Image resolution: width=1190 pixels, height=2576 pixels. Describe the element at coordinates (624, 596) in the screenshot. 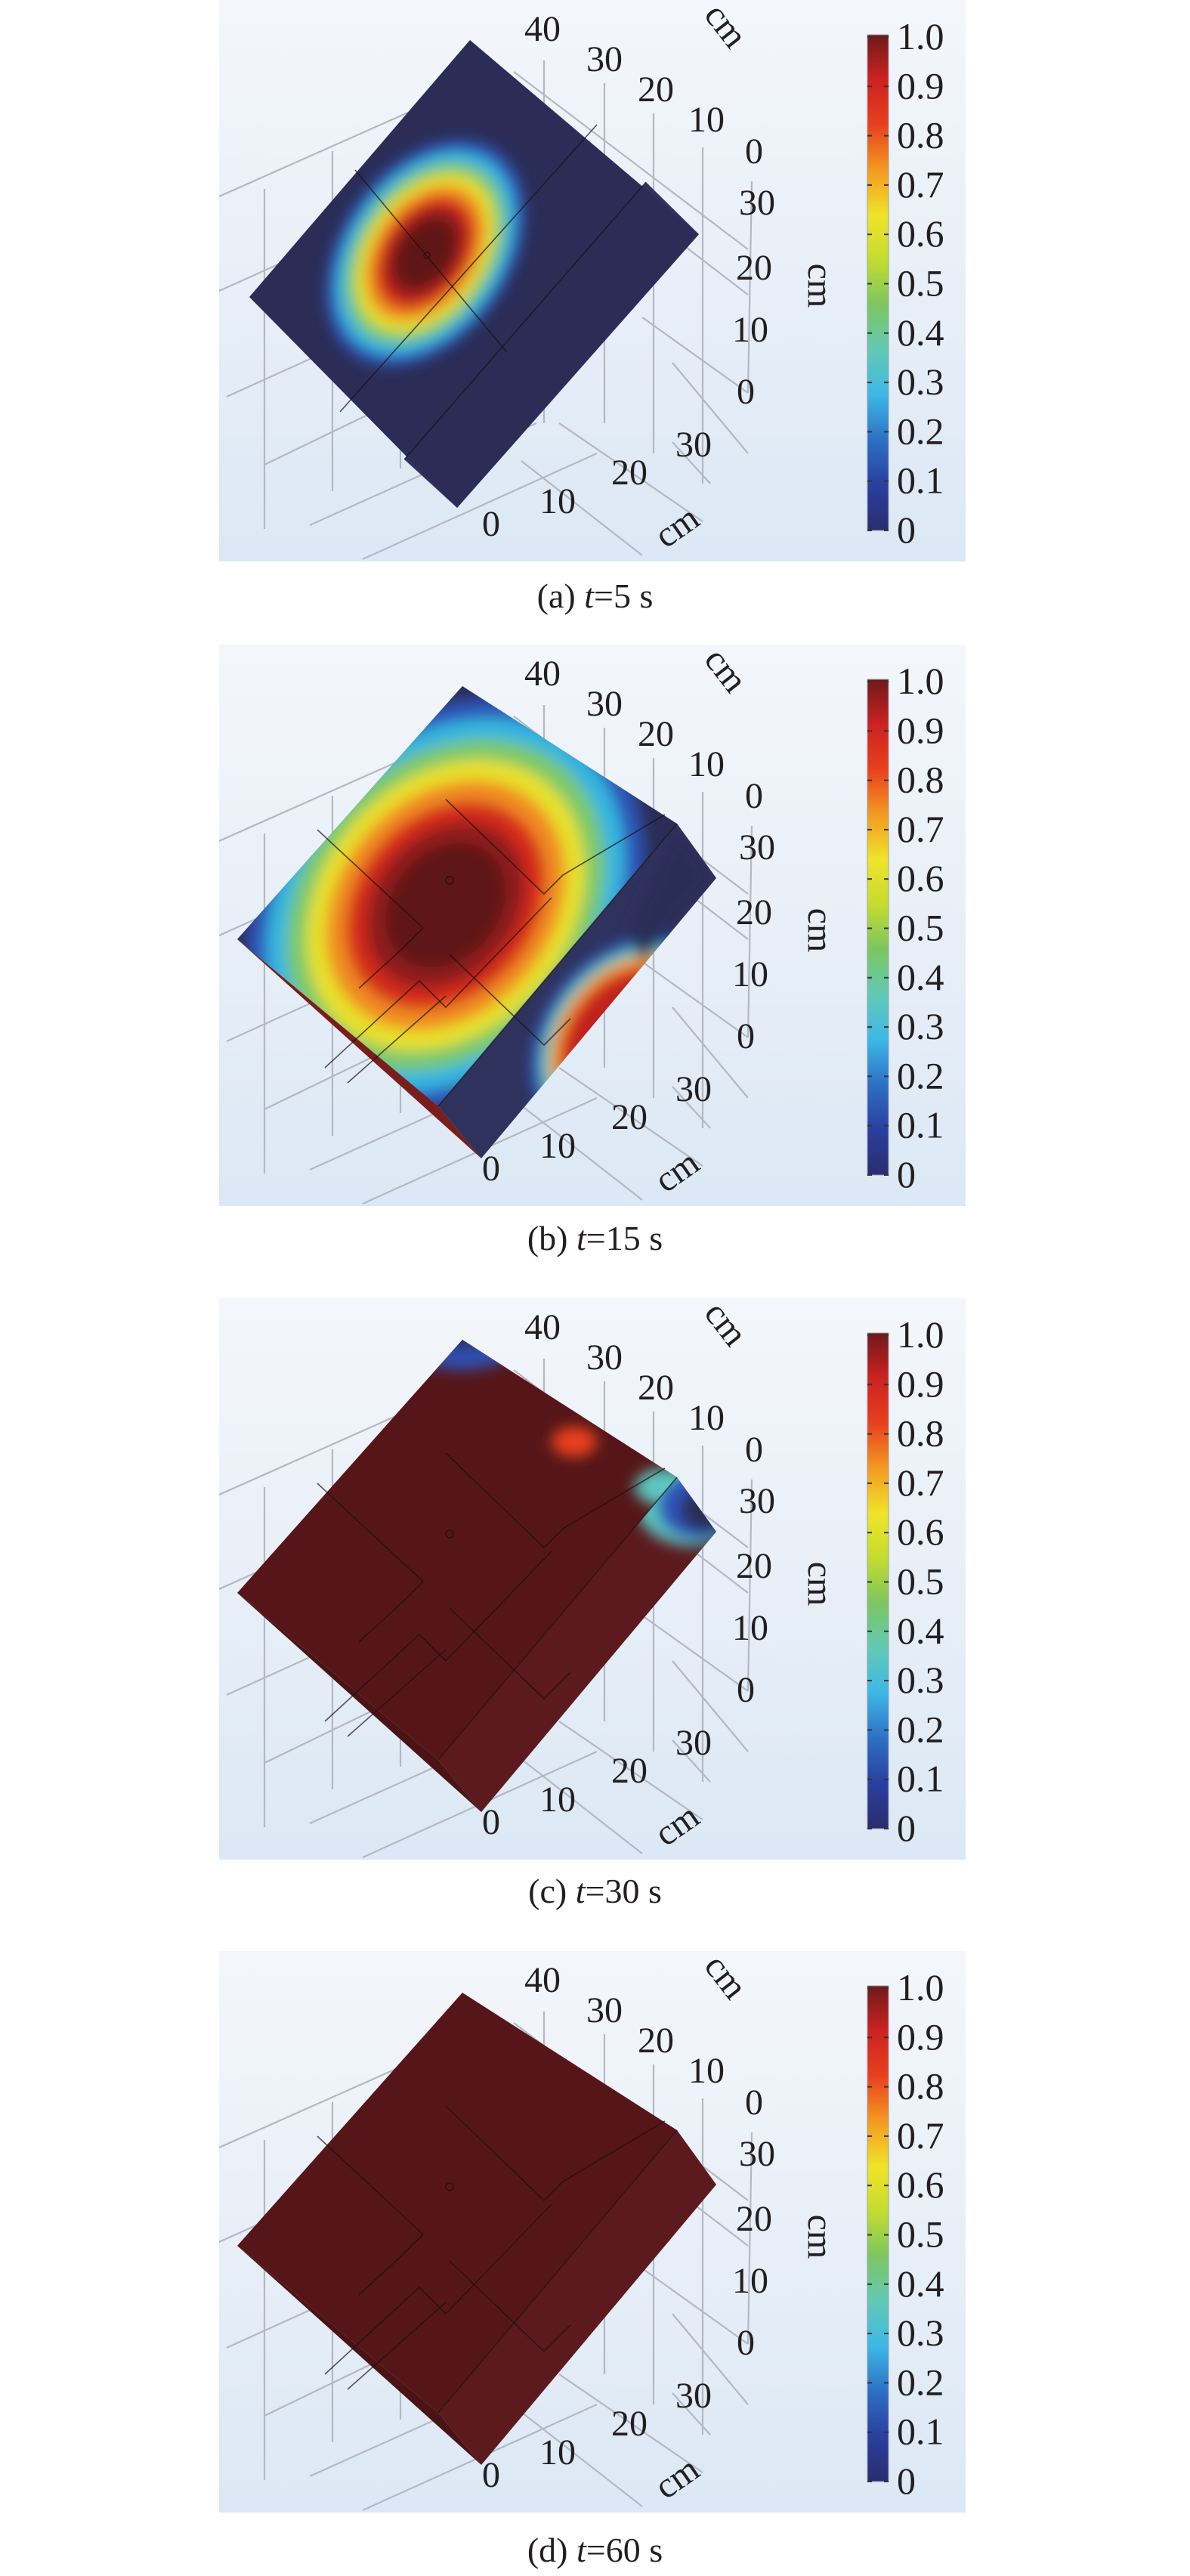

I see `caption-time-value: =5 s` at that location.